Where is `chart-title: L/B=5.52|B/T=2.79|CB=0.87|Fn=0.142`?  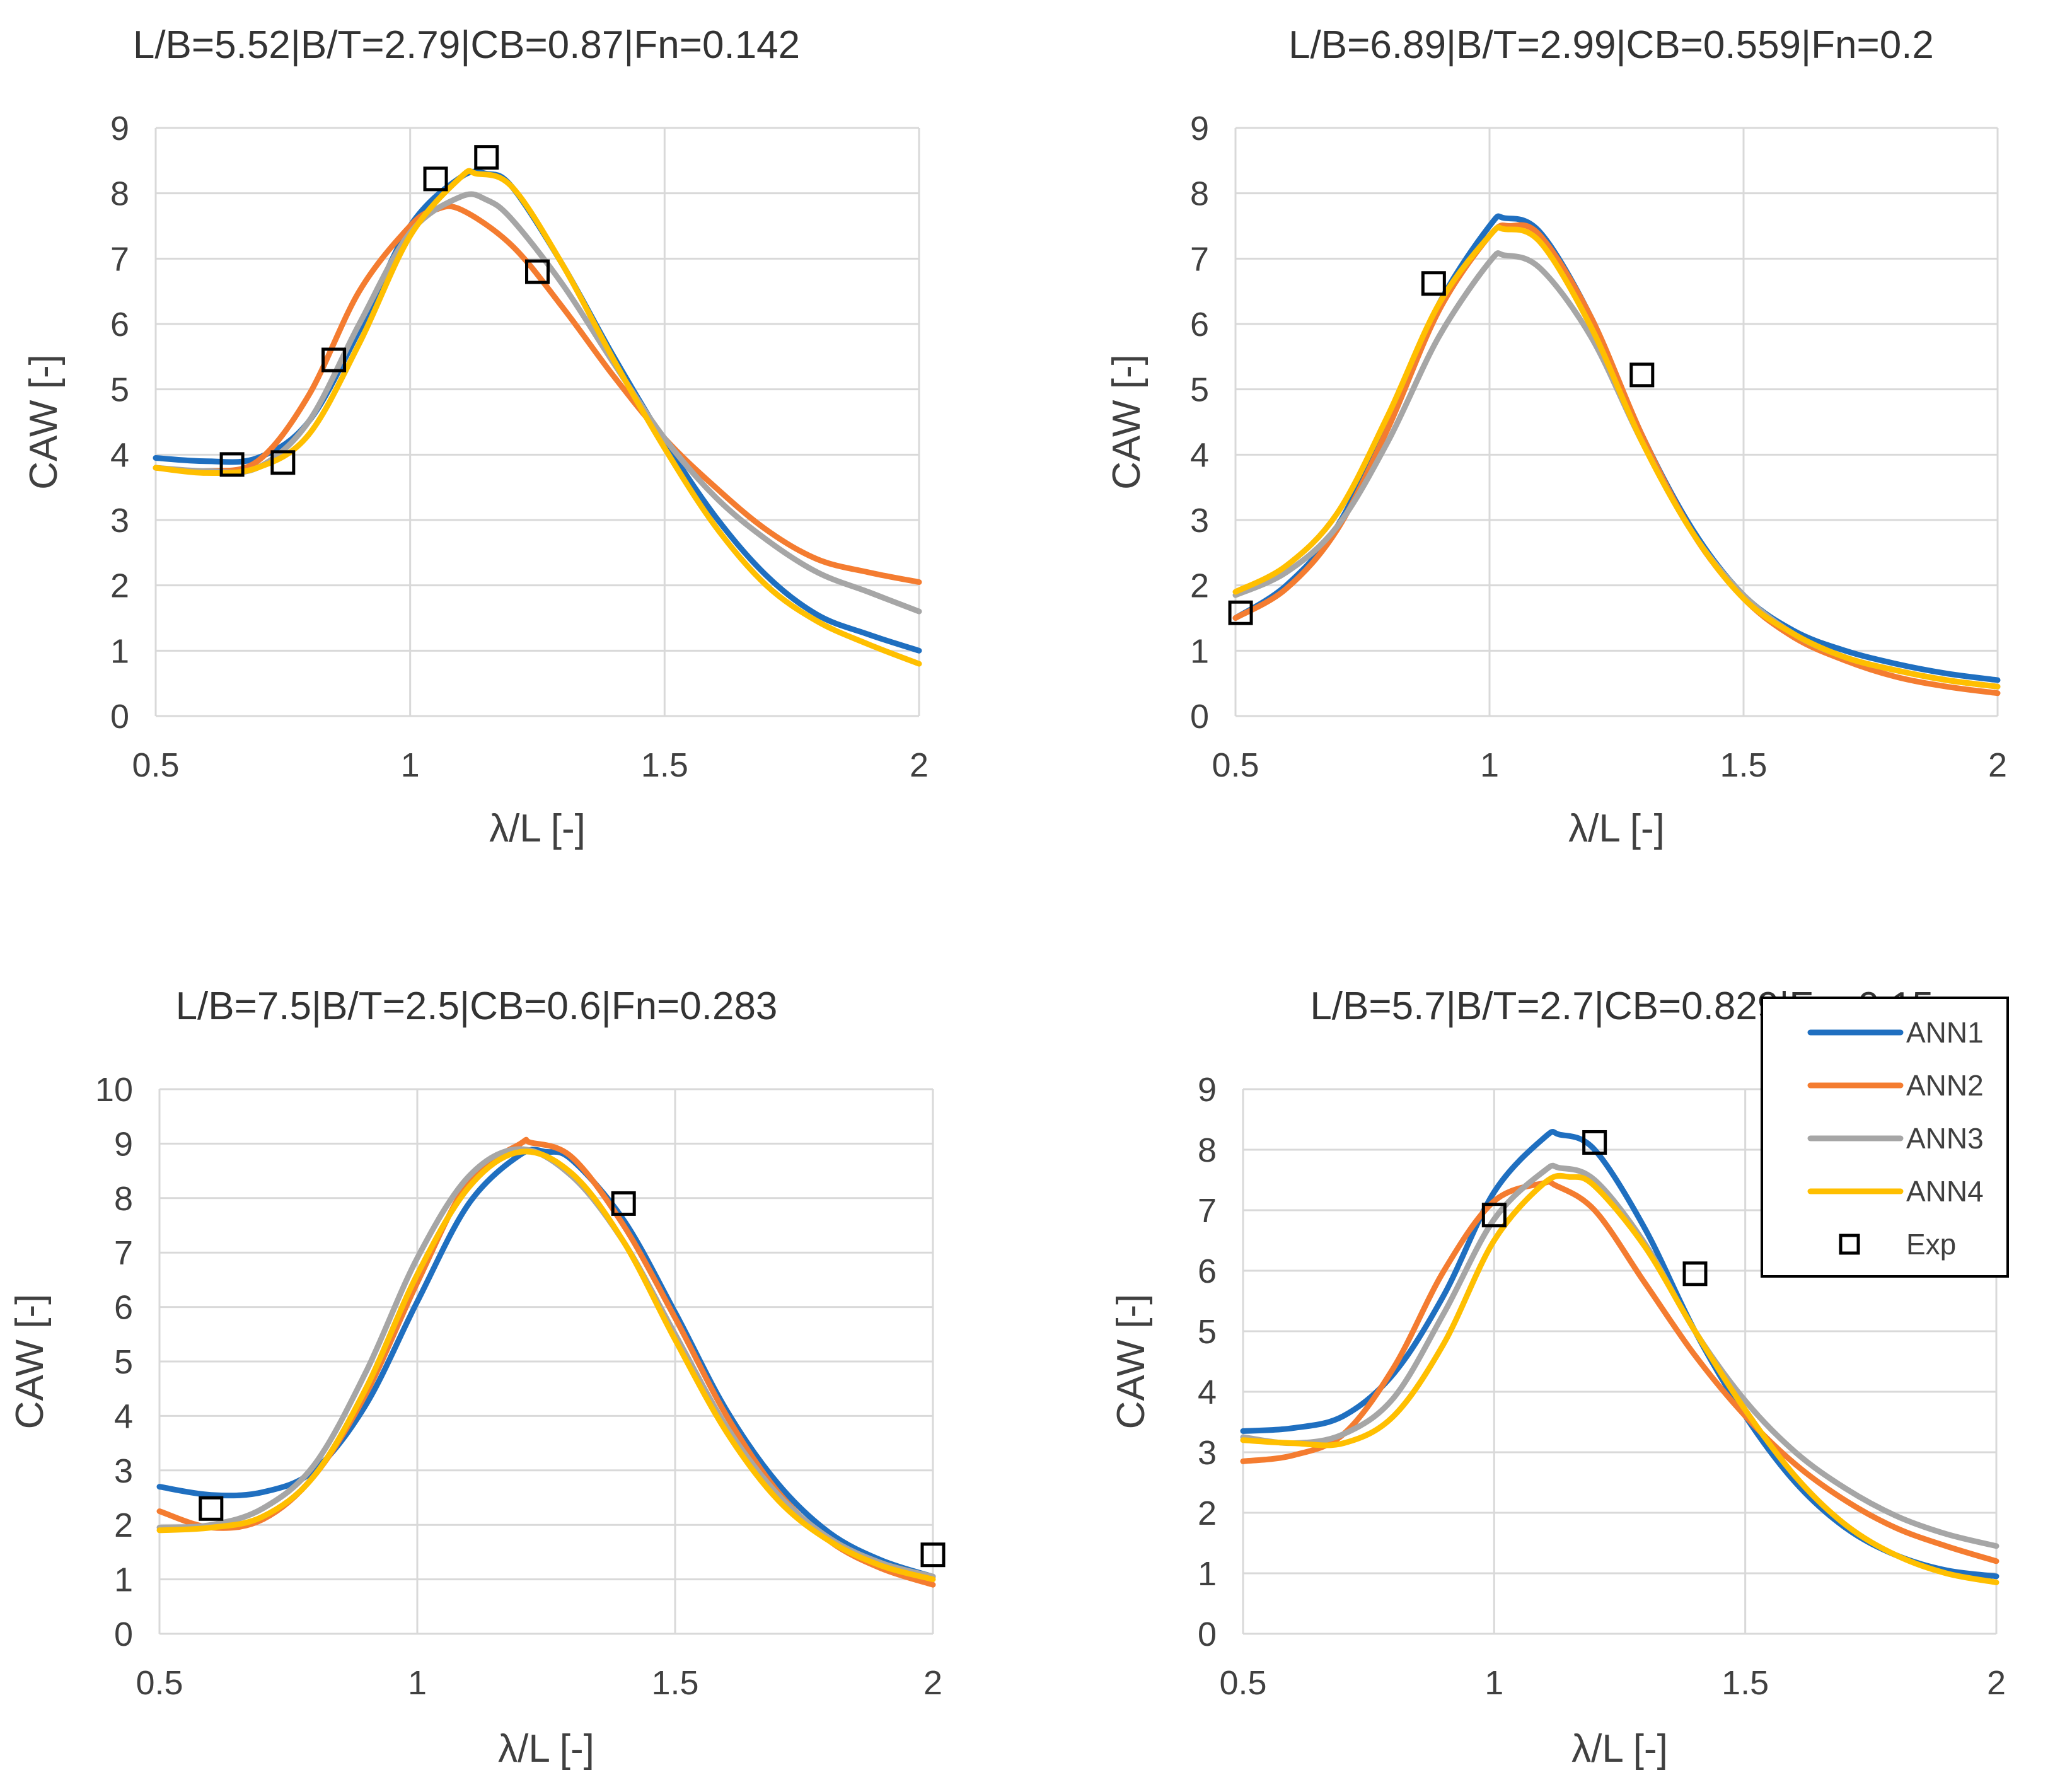 chart-title: L/B=5.52|B/T=2.79|CB=0.87|Fn=0.142 is located at coordinates (466, 45).